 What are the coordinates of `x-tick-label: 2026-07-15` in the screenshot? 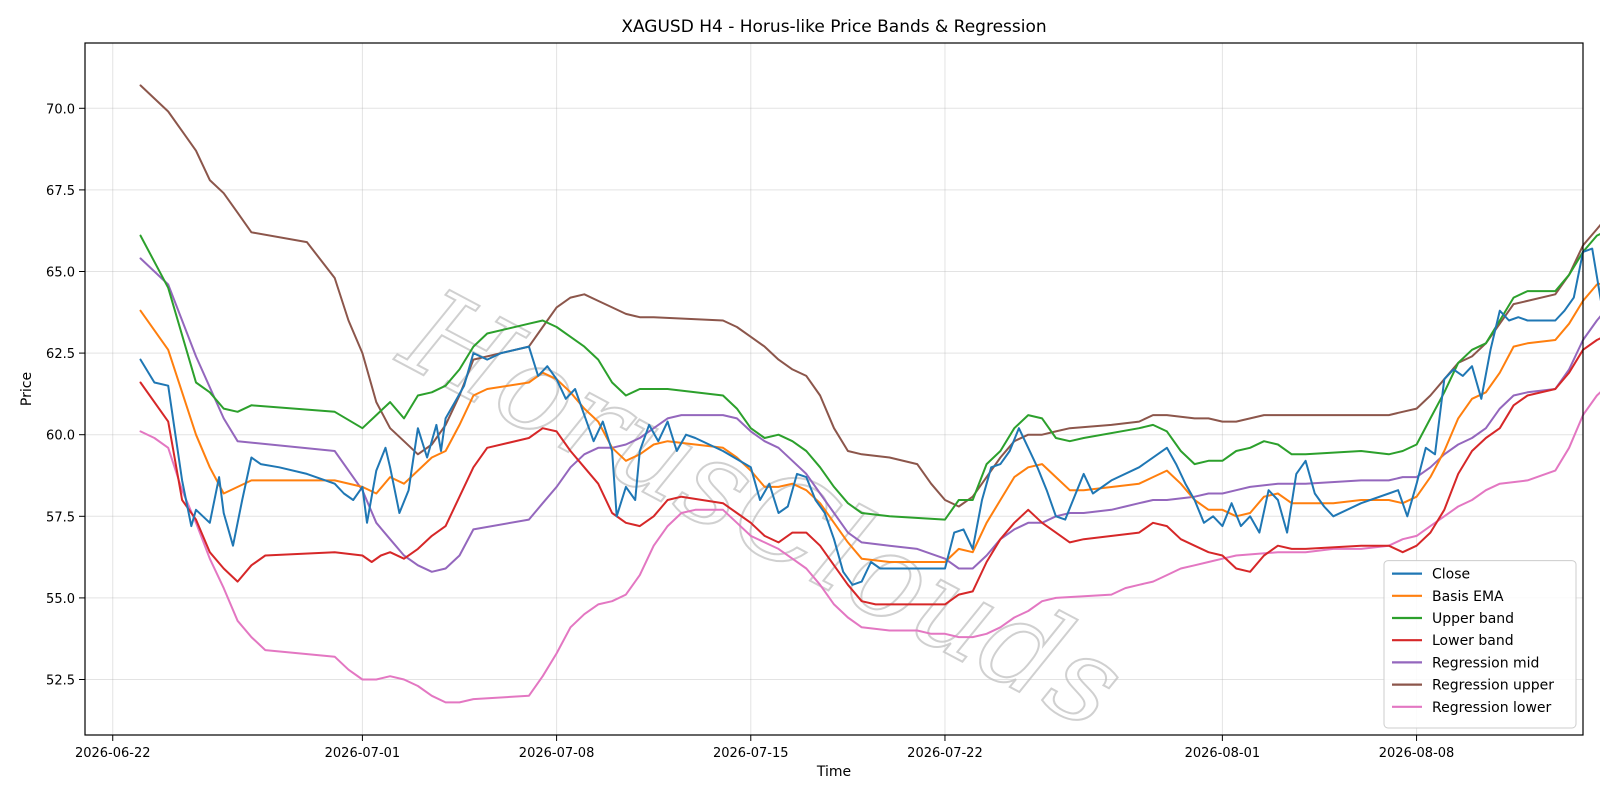 It's located at (751, 753).